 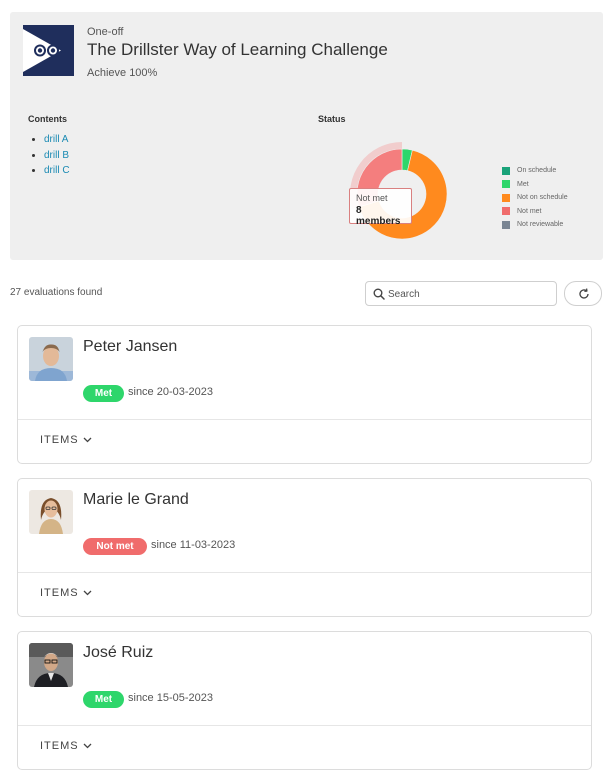 I want to click on legend-item-not-on-schedule: Not on schedule, so click(x=535, y=198).